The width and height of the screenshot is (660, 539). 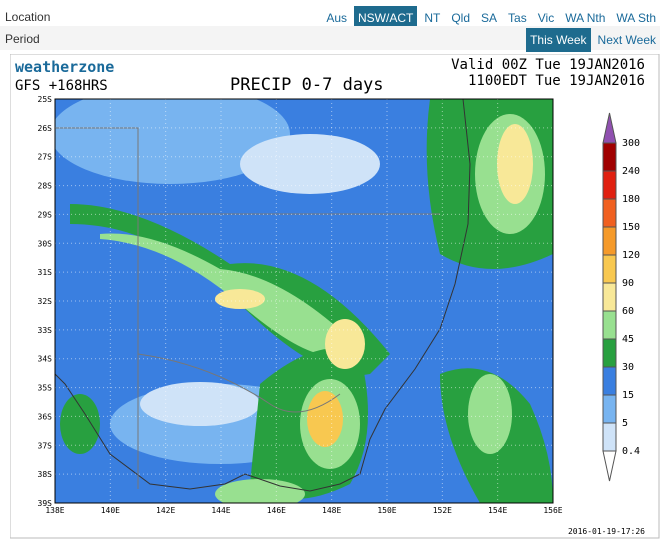 I want to click on legend-label: 0.4, so click(x=631, y=451).